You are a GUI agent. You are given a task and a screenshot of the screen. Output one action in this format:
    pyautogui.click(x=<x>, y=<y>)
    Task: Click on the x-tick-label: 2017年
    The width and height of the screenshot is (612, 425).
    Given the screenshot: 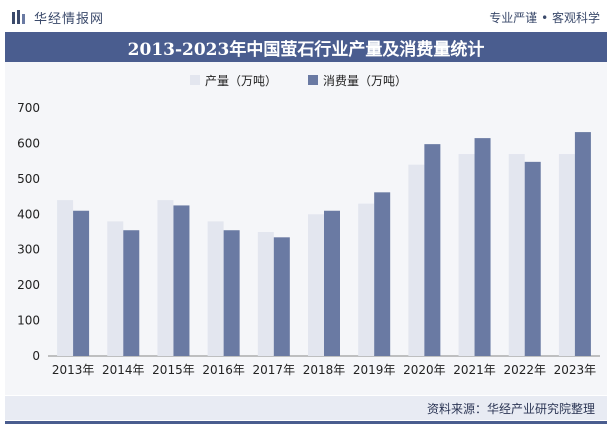 What is the action you would take?
    pyautogui.click(x=274, y=370)
    